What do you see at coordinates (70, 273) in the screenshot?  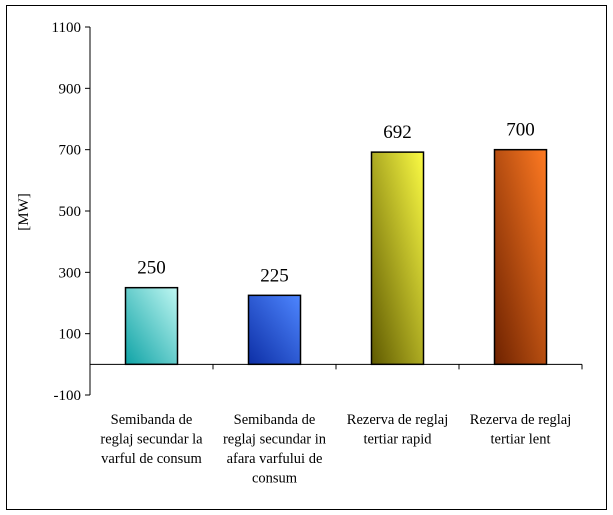 I see `y-tick-label: 300` at bounding box center [70, 273].